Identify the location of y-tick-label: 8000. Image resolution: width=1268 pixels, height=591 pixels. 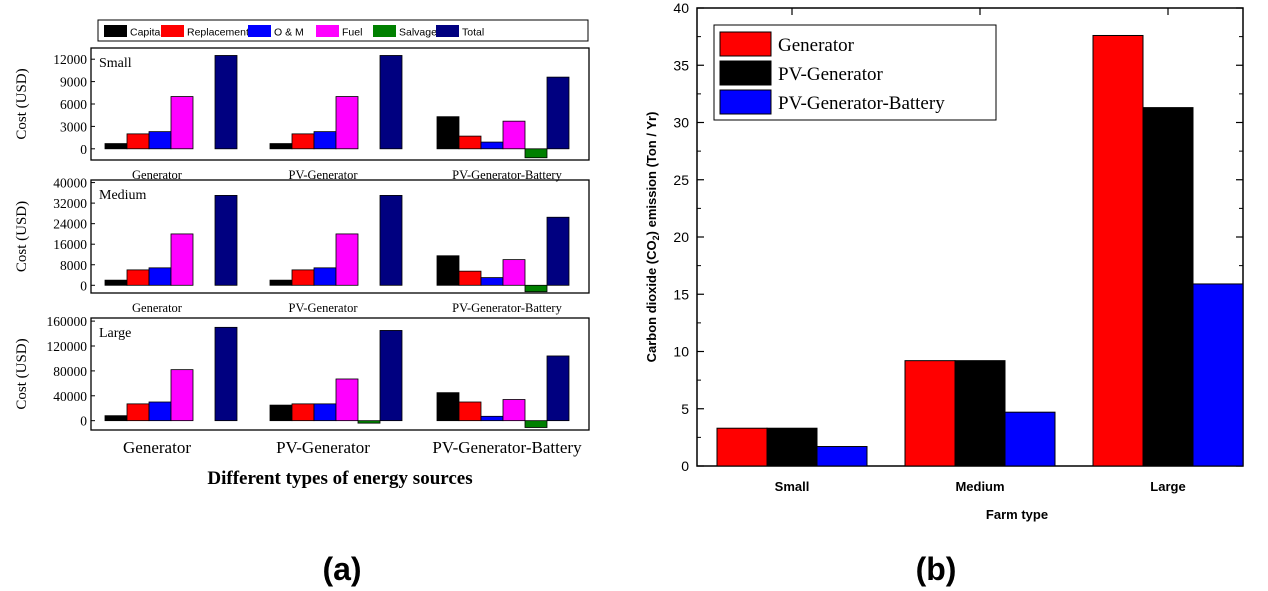
(73, 265).